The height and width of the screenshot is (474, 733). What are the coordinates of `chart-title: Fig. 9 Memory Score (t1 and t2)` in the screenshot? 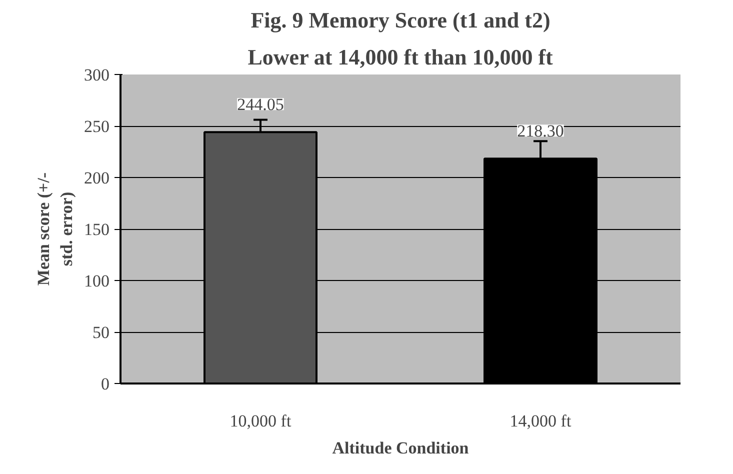 It's located at (400, 20).